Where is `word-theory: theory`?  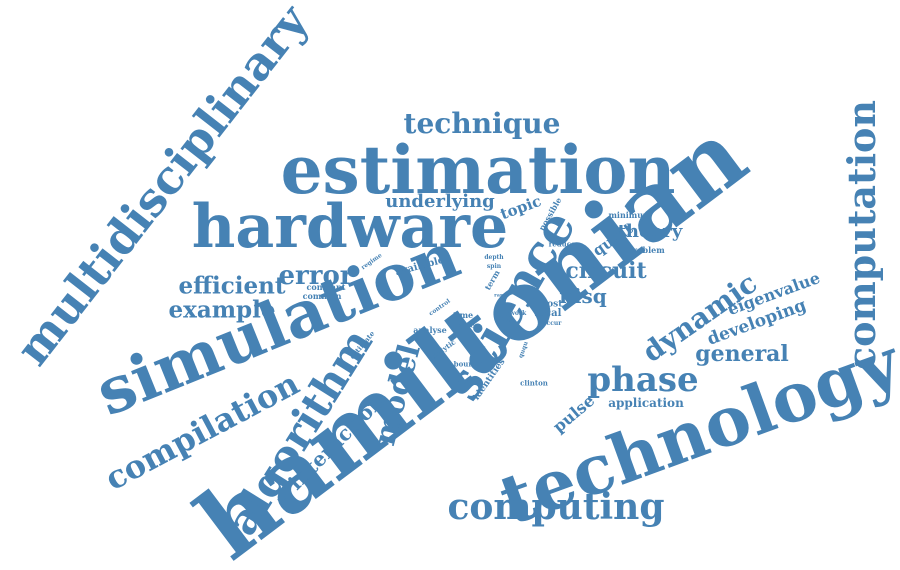 word-theory: theory is located at coordinates (650, 231).